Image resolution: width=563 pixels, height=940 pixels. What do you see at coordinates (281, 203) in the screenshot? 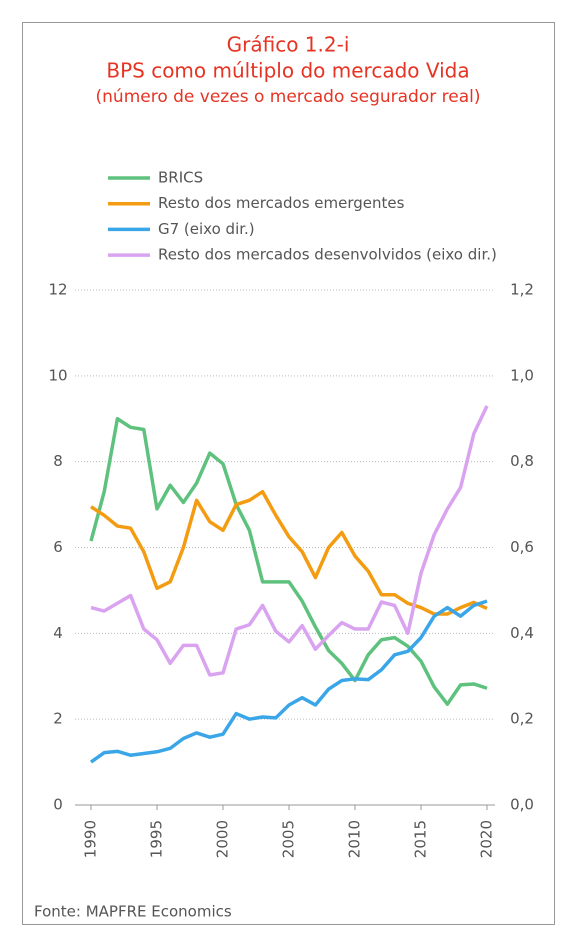
I see `legend-label: Resto dos mercados emergentes` at bounding box center [281, 203].